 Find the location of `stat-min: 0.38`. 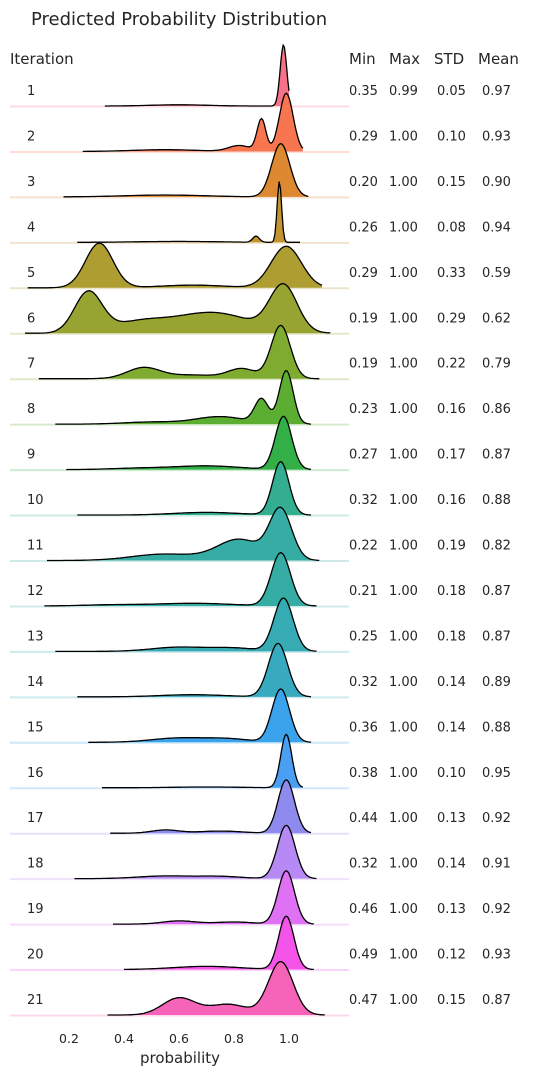

stat-min: 0.38 is located at coordinates (363, 773).